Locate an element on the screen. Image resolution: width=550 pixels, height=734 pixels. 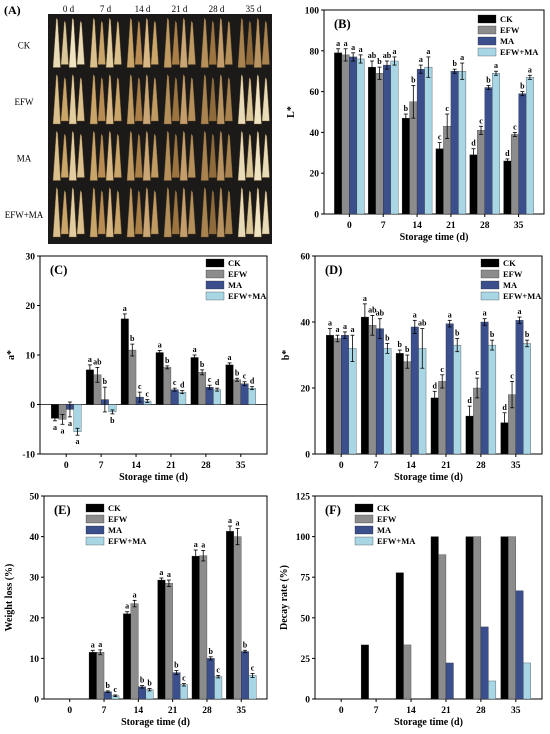
y-axis-label: Weight loss (%) is located at coordinates (9, 598).